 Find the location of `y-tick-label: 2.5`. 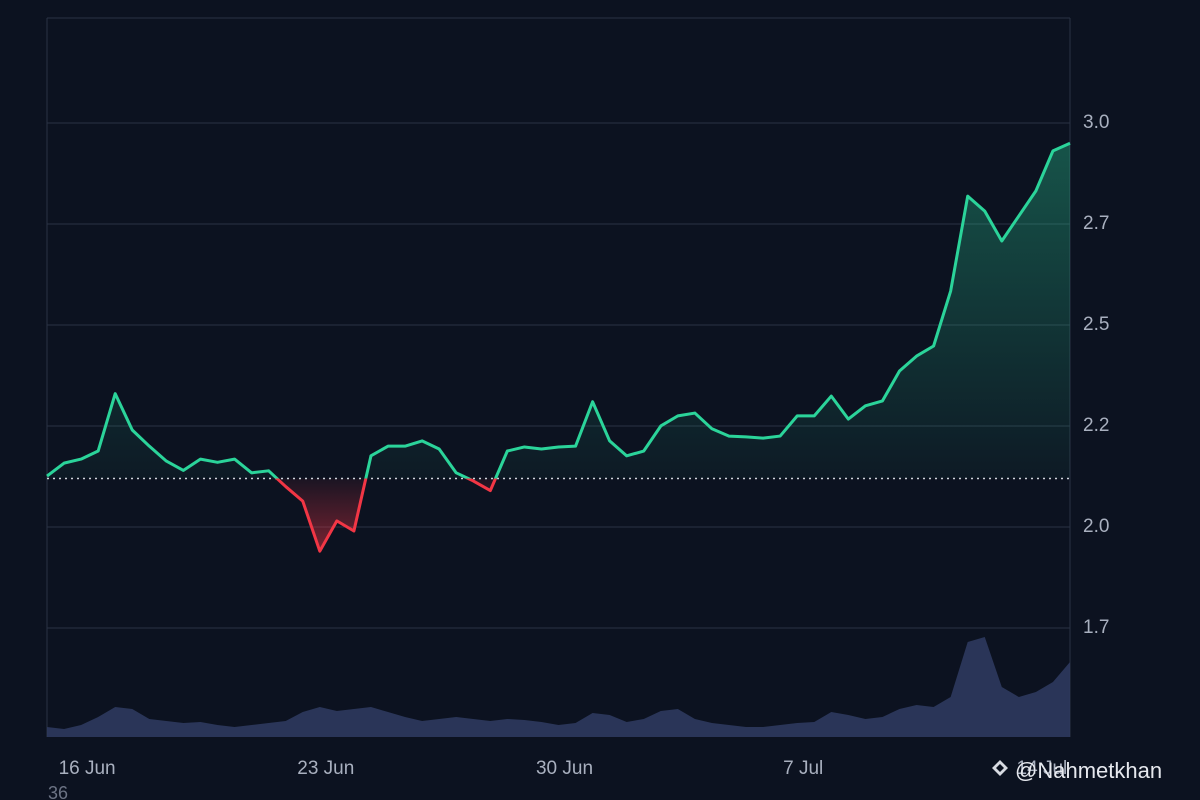

y-tick-label: 2.5 is located at coordinates (1096, 324).